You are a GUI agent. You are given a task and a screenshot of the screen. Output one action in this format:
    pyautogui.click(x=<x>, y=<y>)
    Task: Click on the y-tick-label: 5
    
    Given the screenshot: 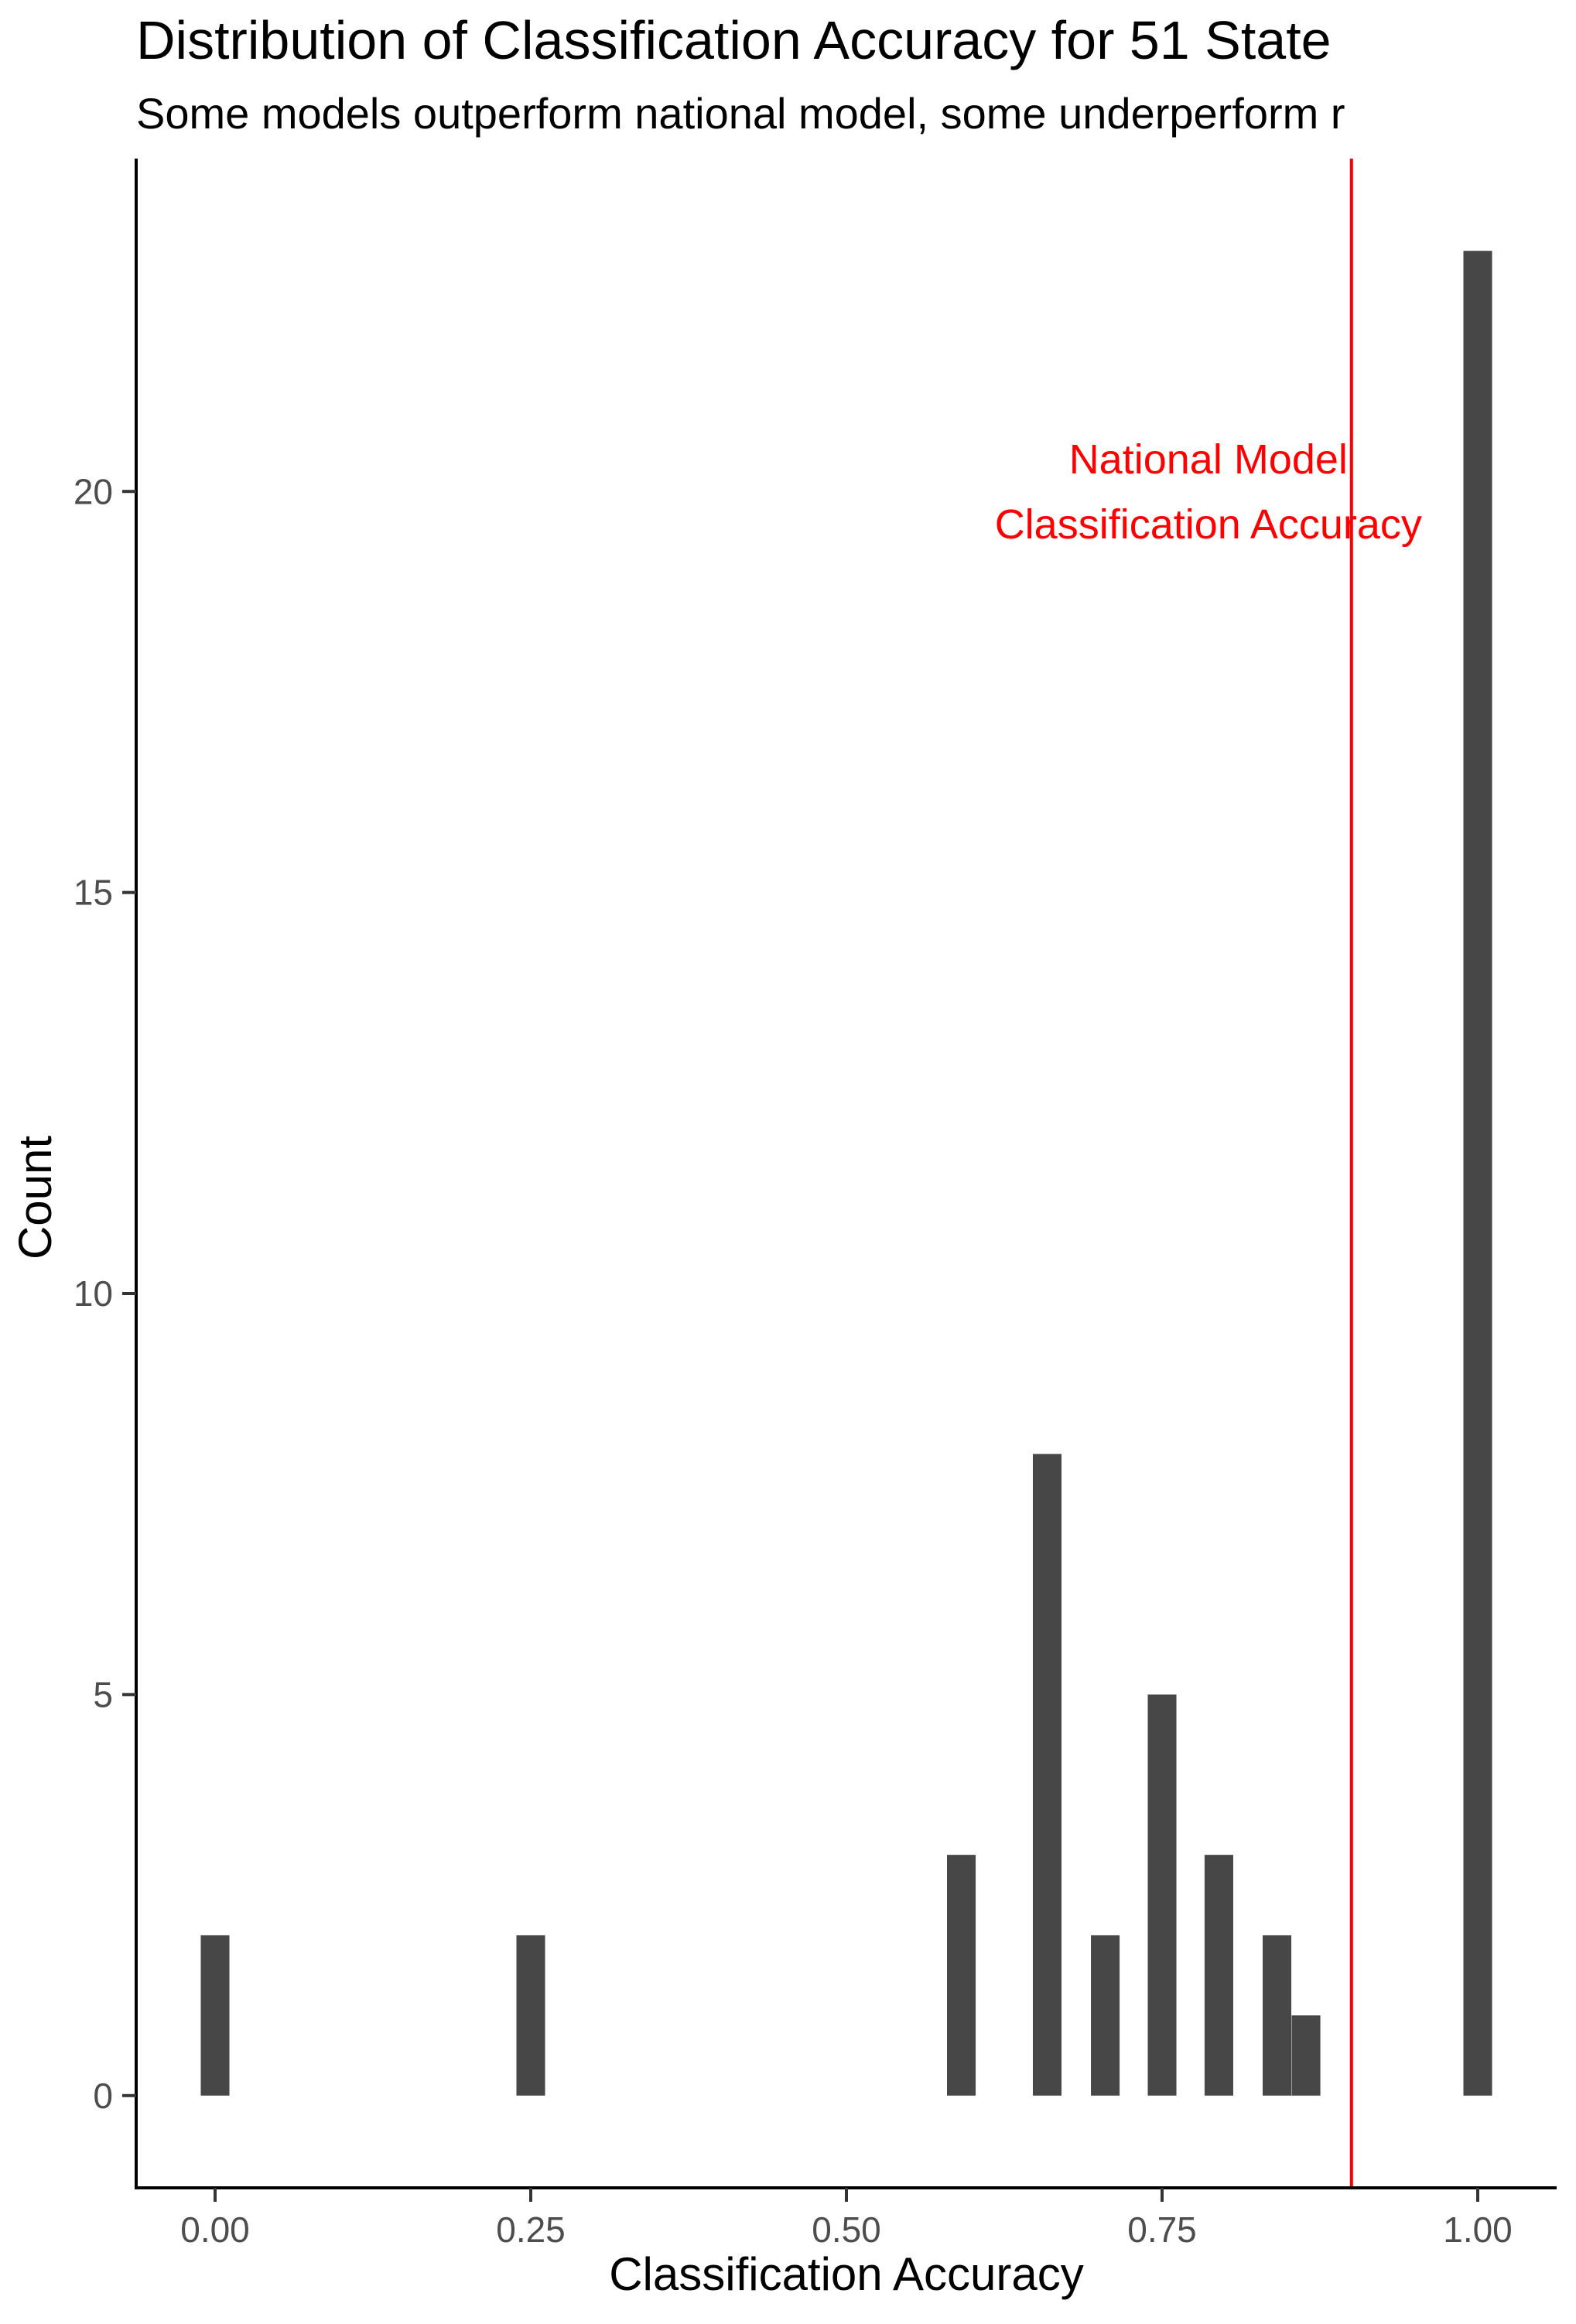 What is the action you would take?
    pyautogui.click(x=103, y=1694)
    